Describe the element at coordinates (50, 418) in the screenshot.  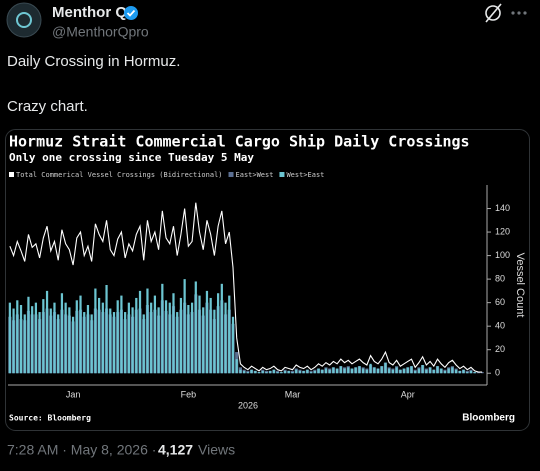
I see `source: Source: Bloomberg` at that location.